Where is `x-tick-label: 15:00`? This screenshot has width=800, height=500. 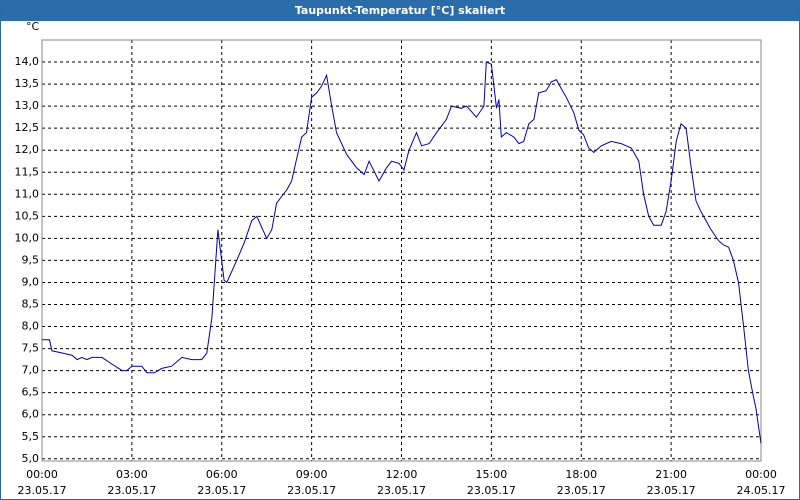 x-tick-label: 15:00 is located at coordinates (492, 474).